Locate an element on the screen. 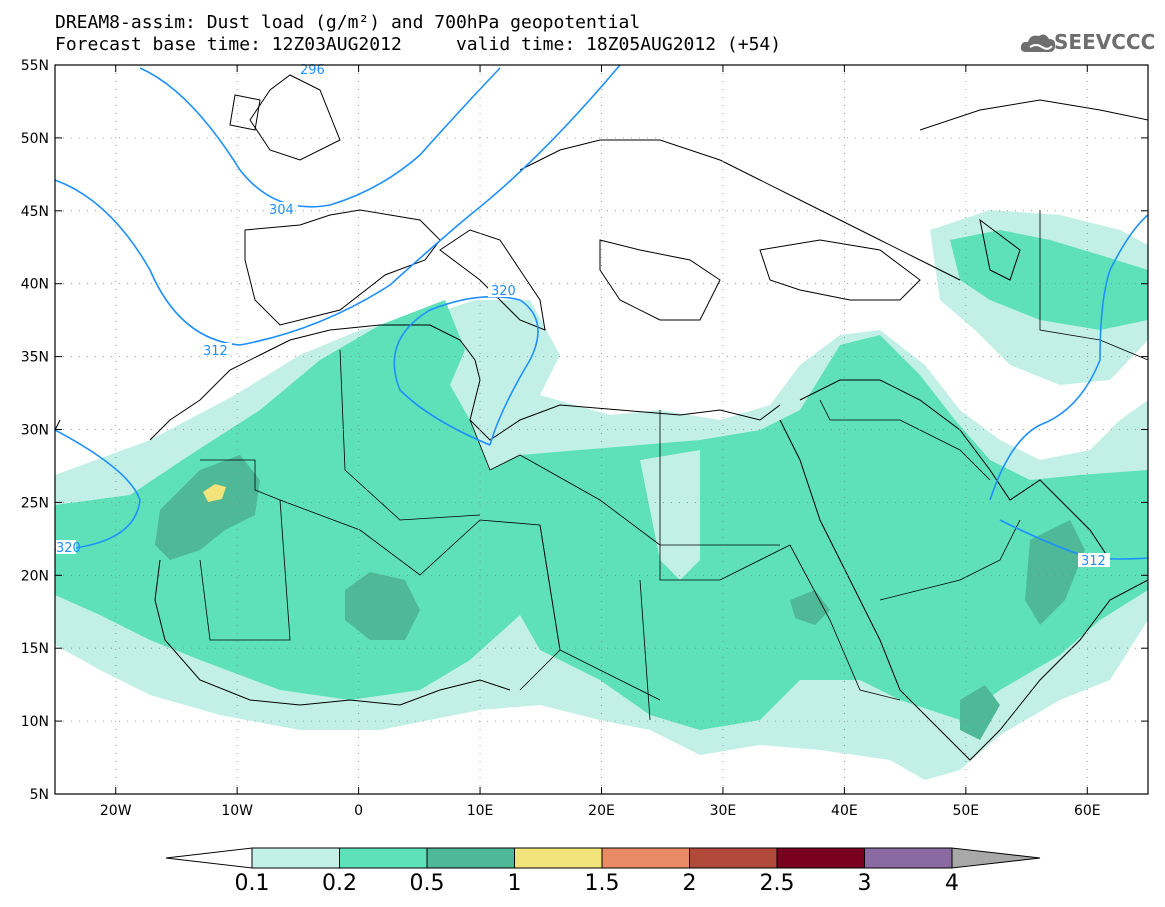 The image size is (1165, 907). colorbar-max-arrow is located at coordinates (996, 858).